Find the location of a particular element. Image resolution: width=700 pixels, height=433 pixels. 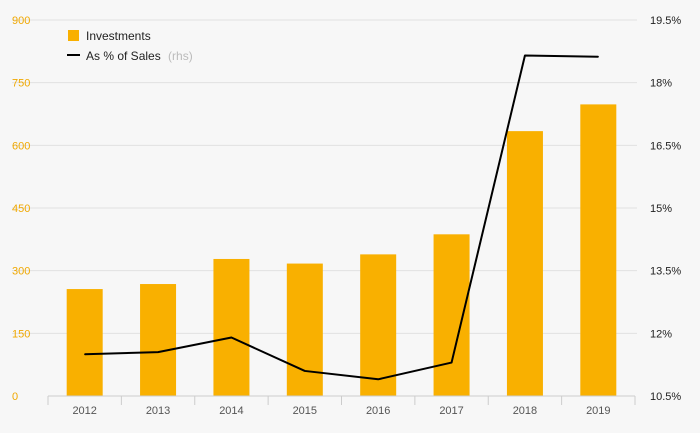

left-tick-label: 600 is located at coordinates (21, 146).